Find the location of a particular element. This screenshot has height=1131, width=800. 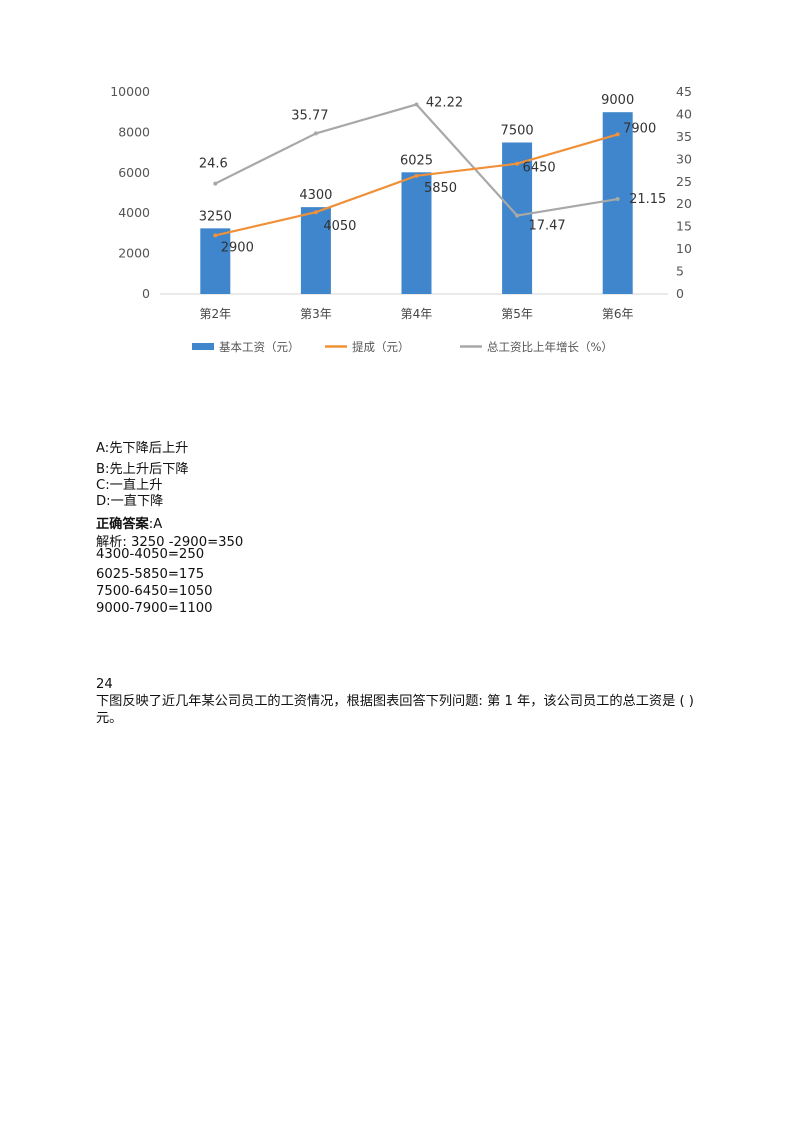

growth-data-label: 42.22 is located at coordinates (444, 102).